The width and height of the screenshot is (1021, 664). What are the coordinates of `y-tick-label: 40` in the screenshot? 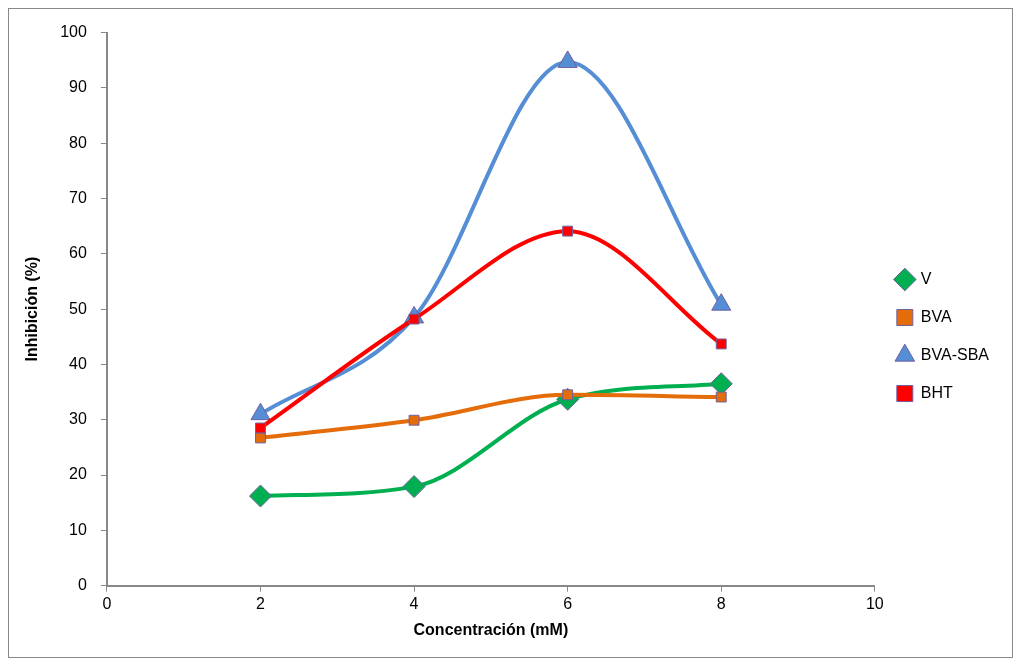 It's located at (78, 363).